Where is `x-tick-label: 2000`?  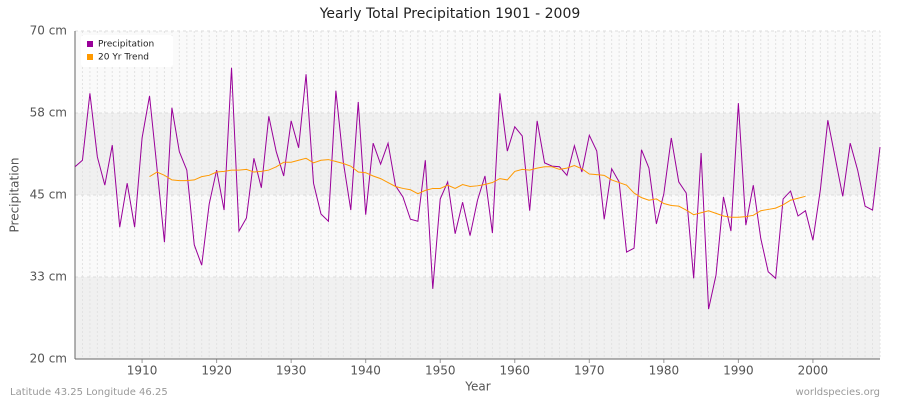 x-tick-label: 2000 is located at coordinates (813, 371).